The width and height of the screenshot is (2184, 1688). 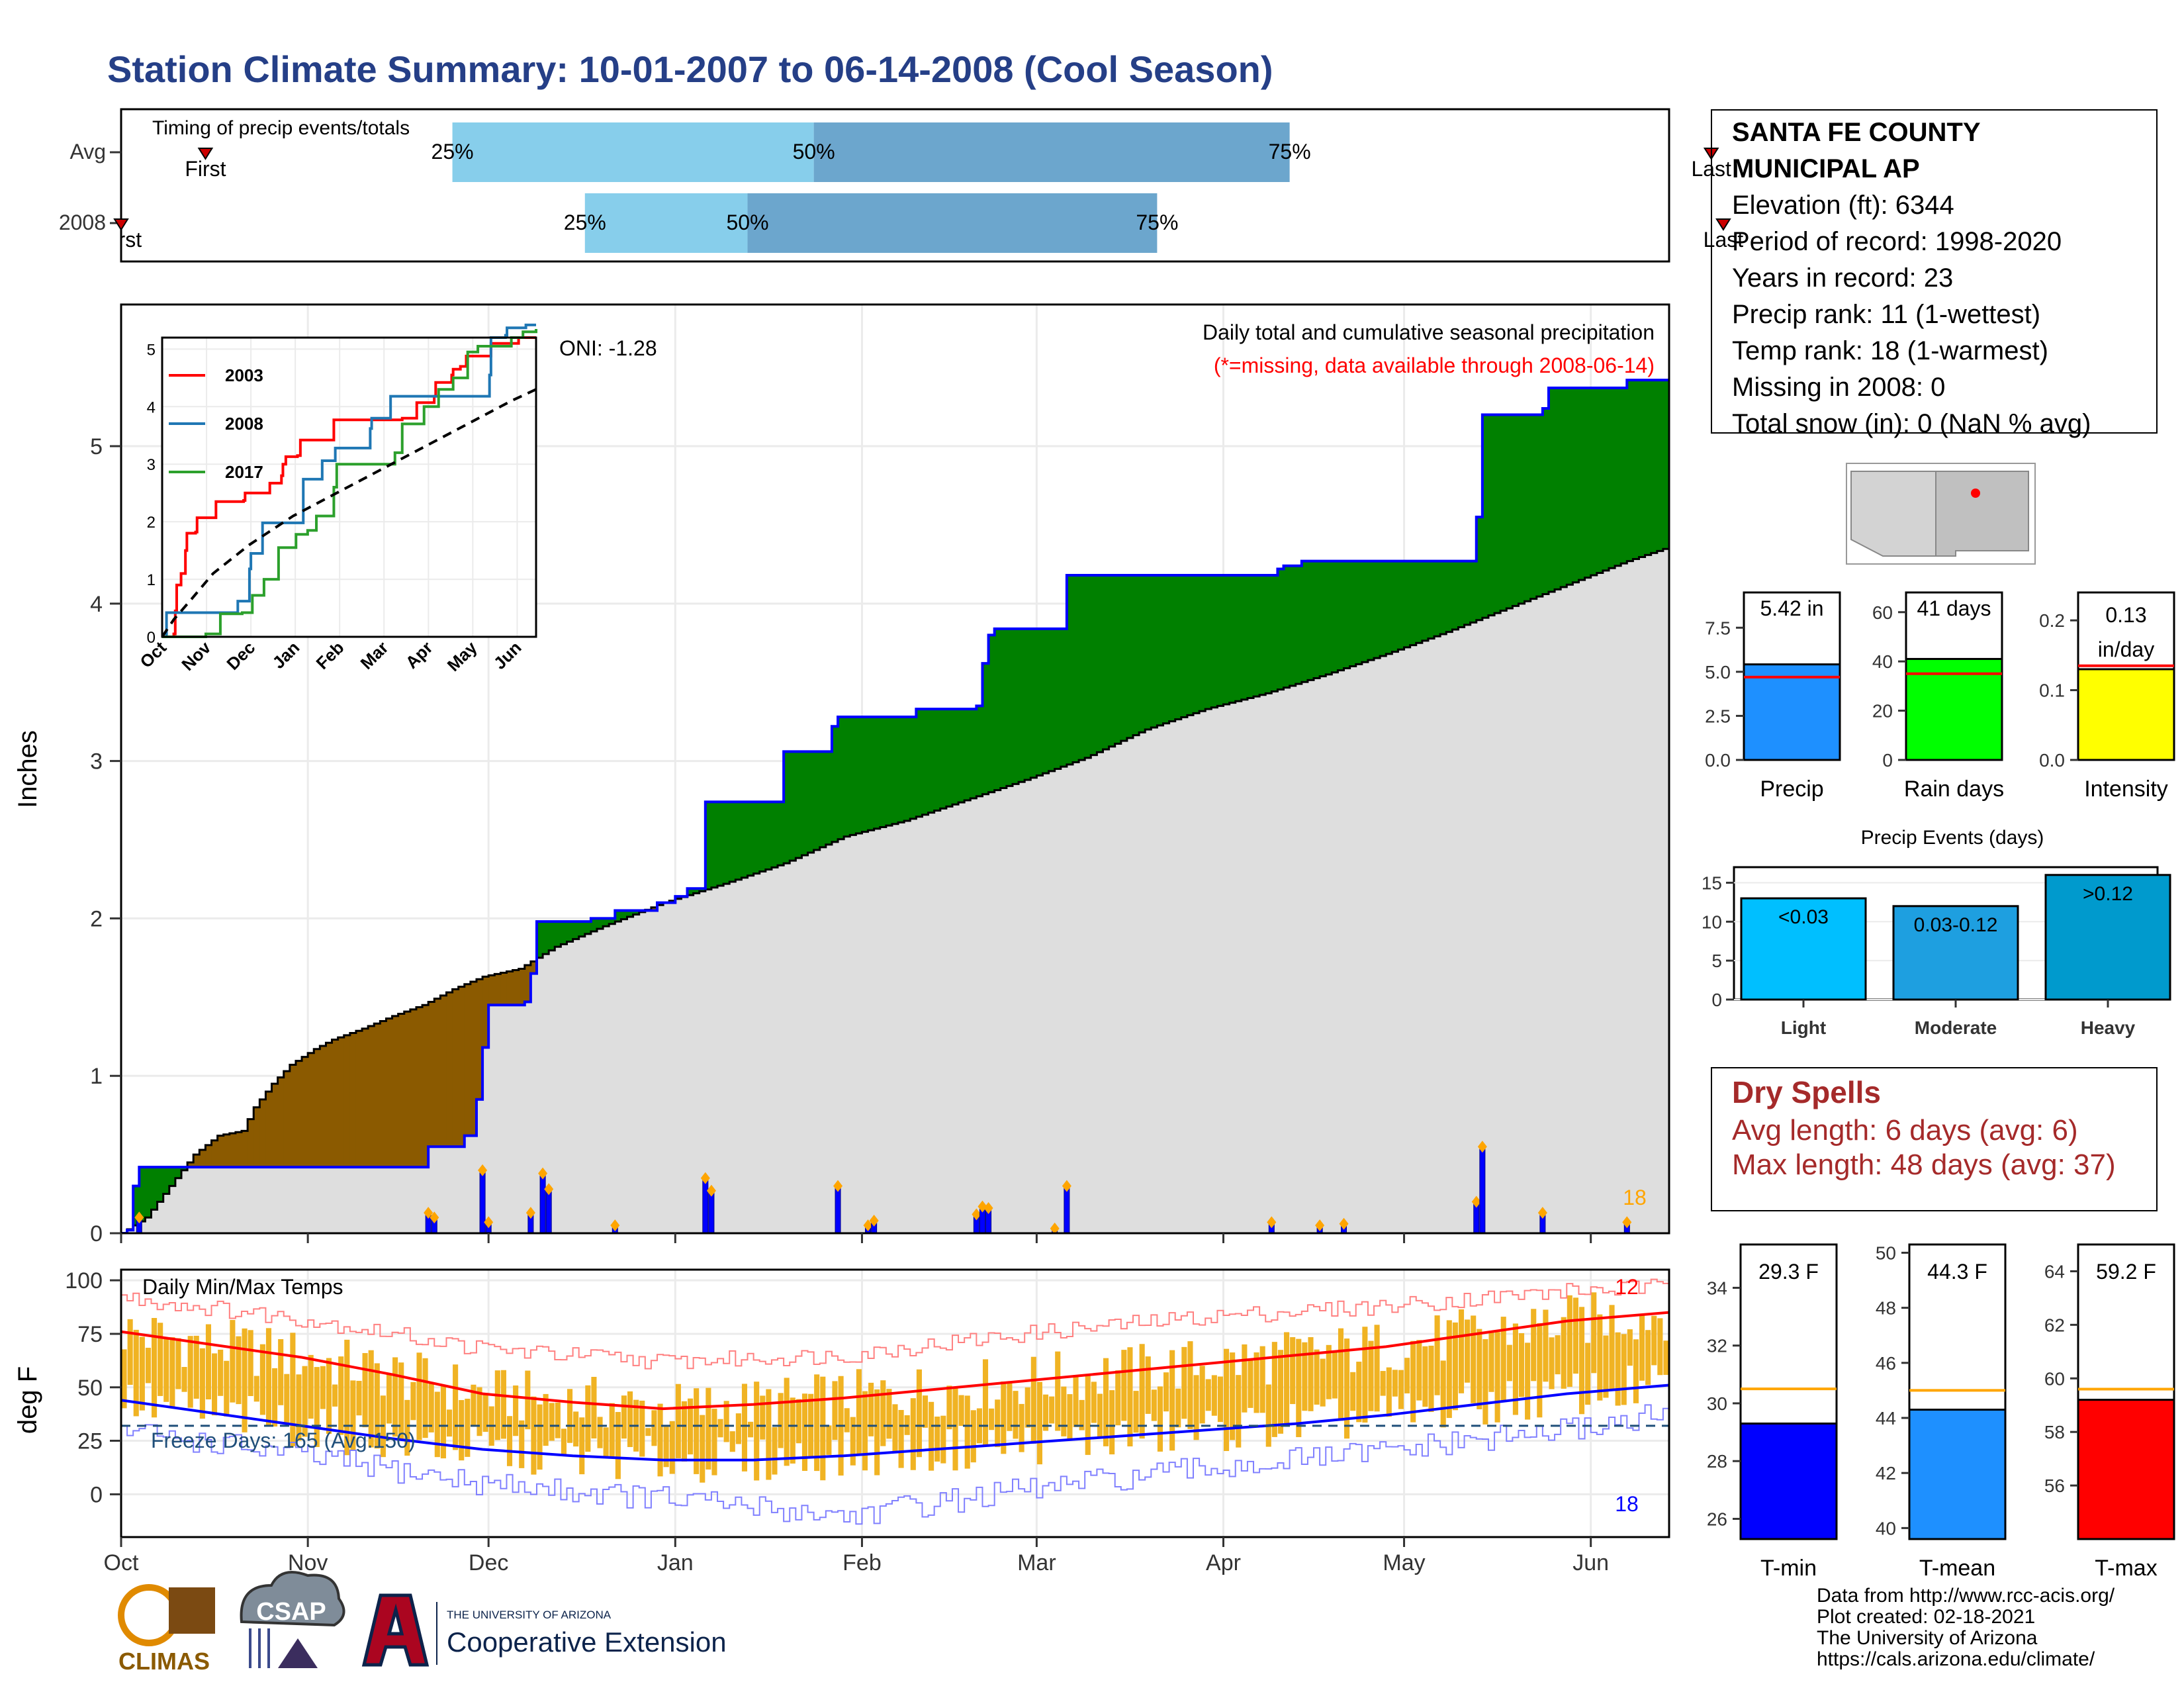 I want to click on precip-events-ytick-label: 10, so click(x=1712, y=922).